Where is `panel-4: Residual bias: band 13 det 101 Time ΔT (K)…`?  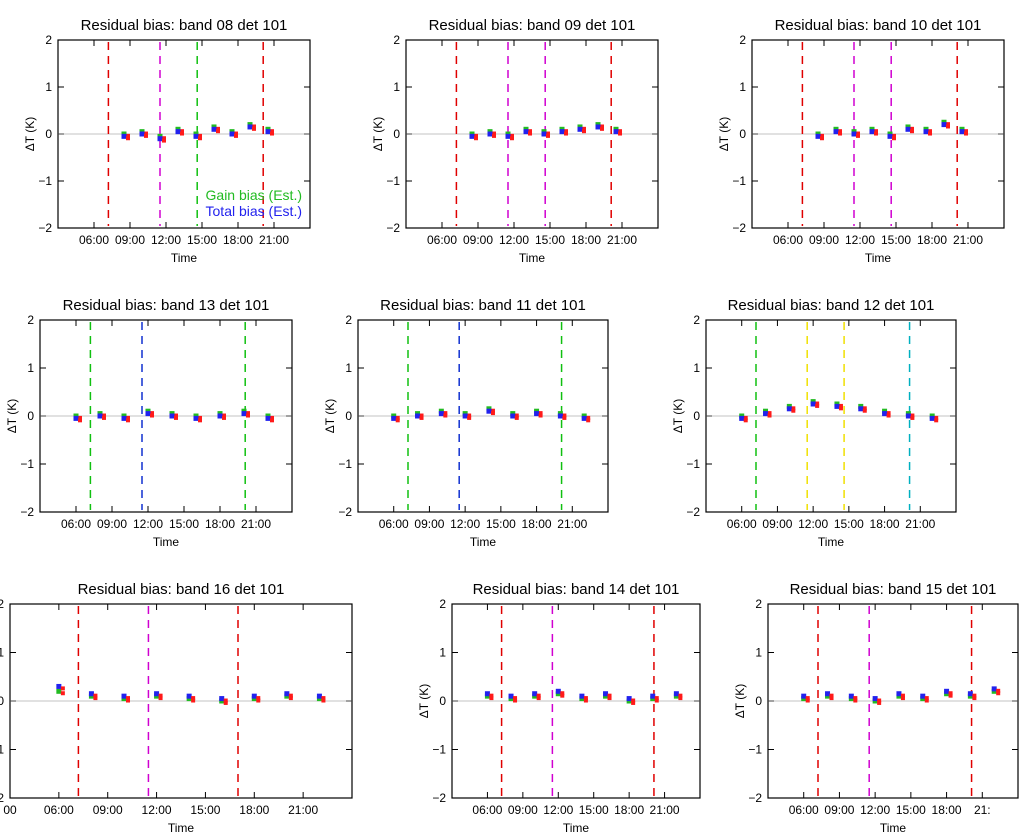 panel-4: Residual bias: band 13 det 101 Time ΔT (K)… is located at coordinates (149, 423).